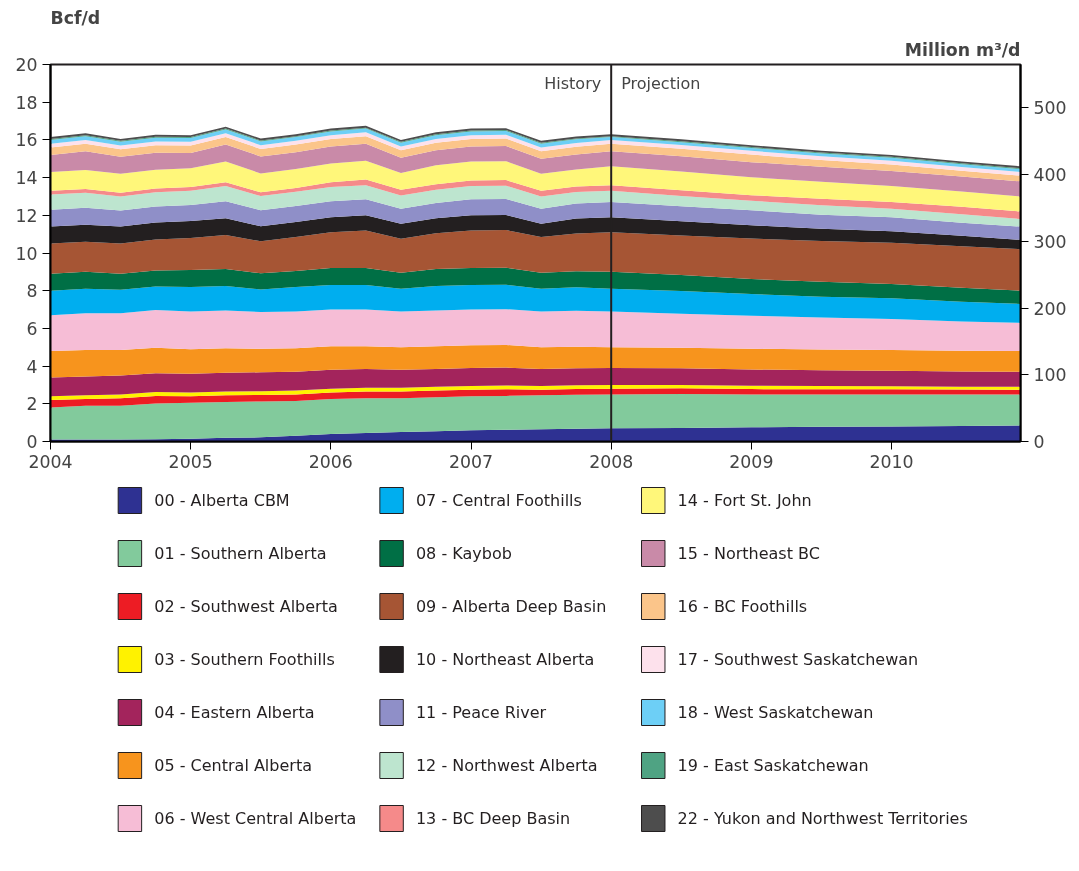  Describe the element at coordinates (463, 553) in the screenshot. I see `legend-label: 08 - Kaybob` at that location.